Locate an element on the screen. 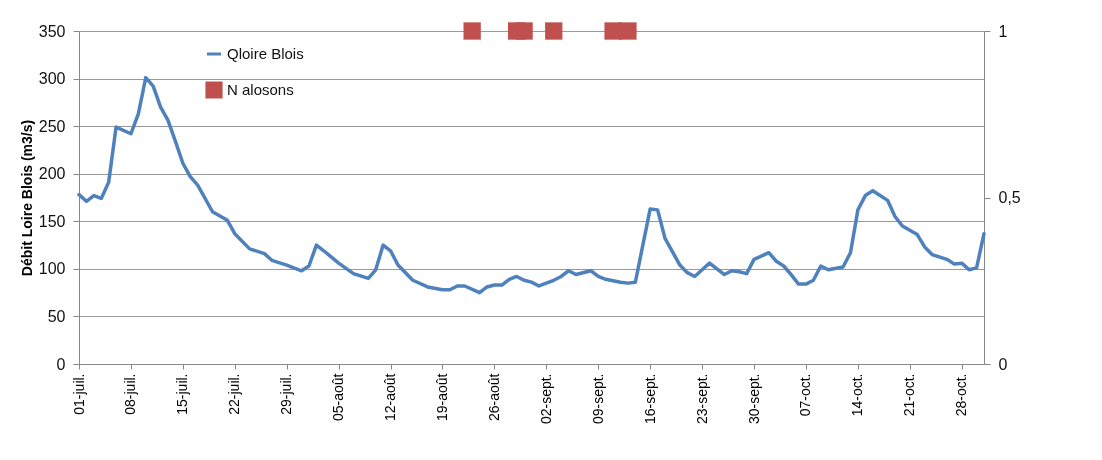  y-tick-label: 300 is located at coordinates (52, 79).